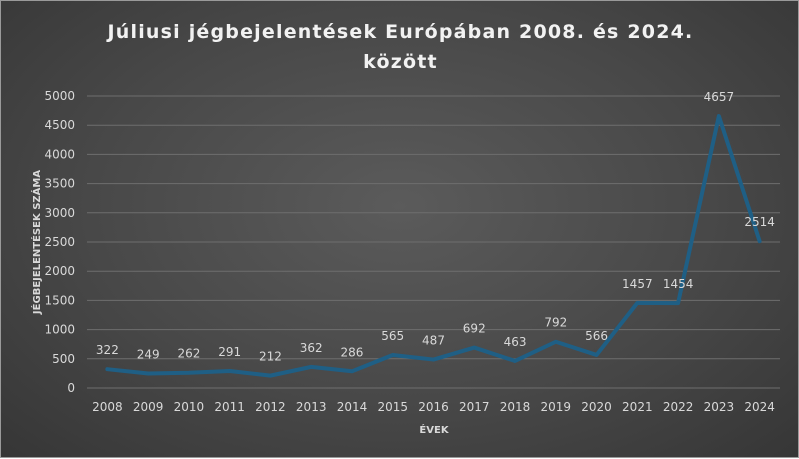 The width and height of the screenshot is (799, 459). What do you see at coordinates (270, 357) in the screenshot?
I see `data-label: 212` at bounding box center [270, 357].